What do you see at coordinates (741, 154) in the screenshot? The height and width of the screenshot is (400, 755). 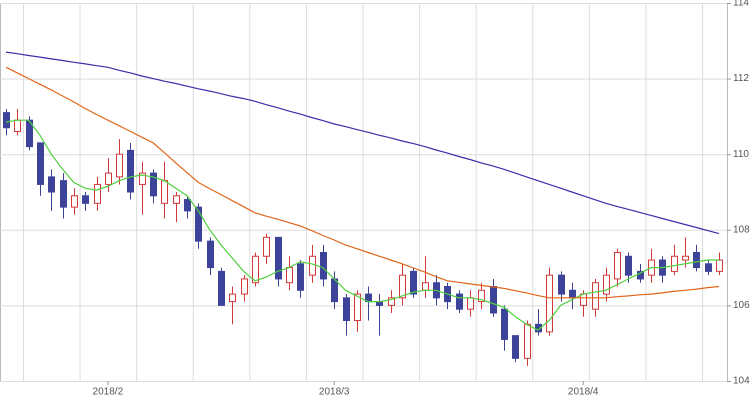 I see `y-tick-label: 110` at bounding box center [741, 154].